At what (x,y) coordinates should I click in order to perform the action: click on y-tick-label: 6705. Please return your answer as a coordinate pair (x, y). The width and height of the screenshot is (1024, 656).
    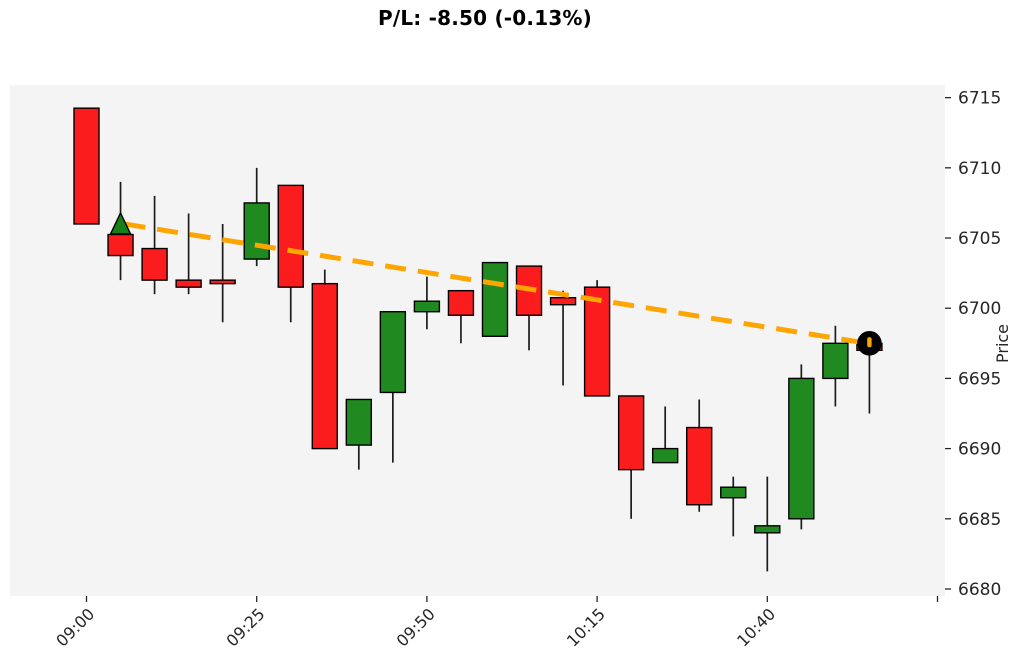
    Looking at the image, I should click on (979, 239).